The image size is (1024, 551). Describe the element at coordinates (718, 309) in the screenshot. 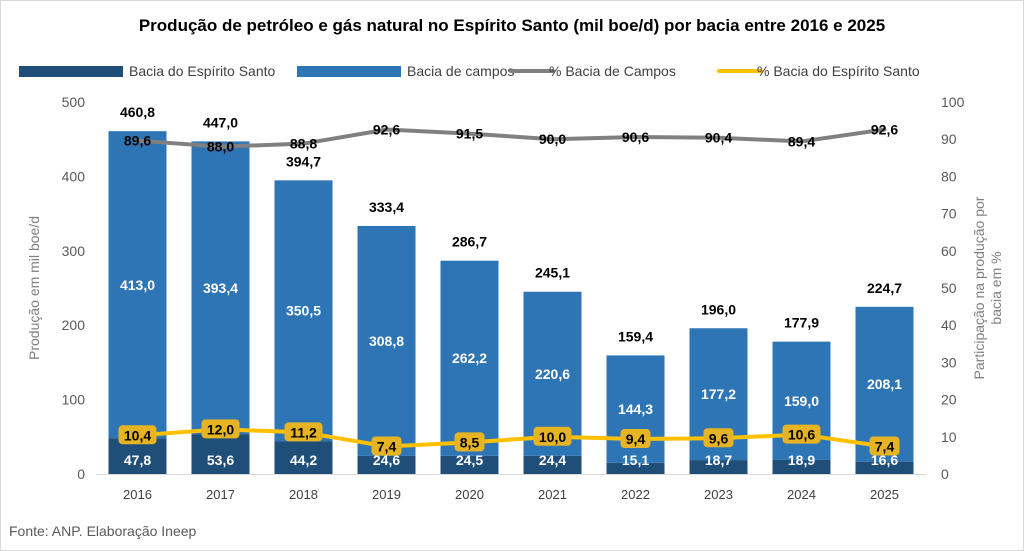

I see `total-label: 196,0` at that location.